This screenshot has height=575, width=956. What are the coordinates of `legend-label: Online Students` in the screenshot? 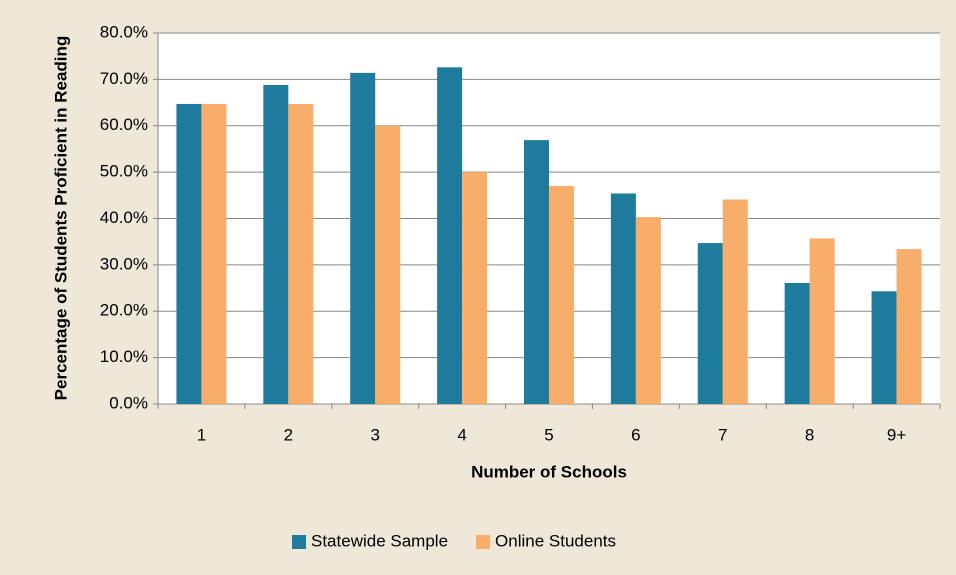 It's located at (555, 540).